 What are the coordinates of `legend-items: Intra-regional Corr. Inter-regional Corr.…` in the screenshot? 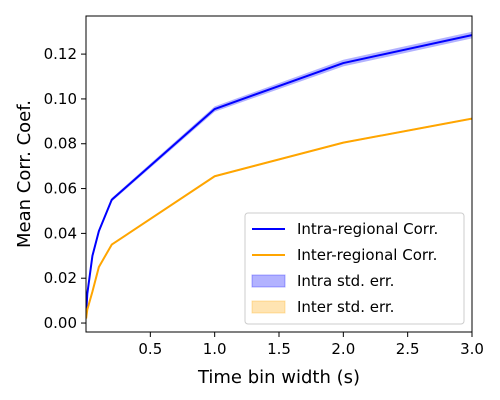 It's located at (344, 268).